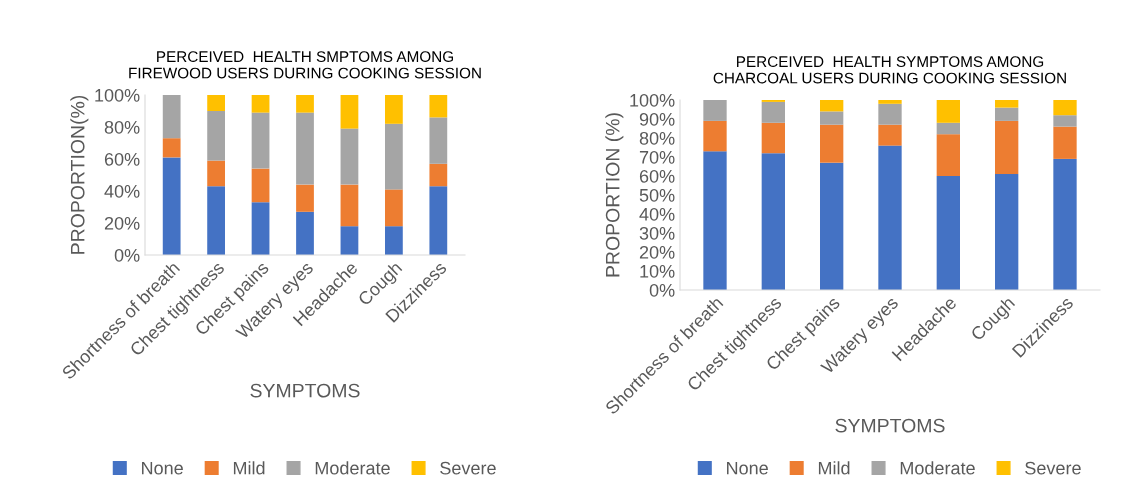  Describe the element at coordinates (305, 65) in the screenshot. I see `chart-title: PERCEIVED HEALTH SMPTOMS AMONG FIREWOOD USERS DURING COOKING SESSION` at that location.